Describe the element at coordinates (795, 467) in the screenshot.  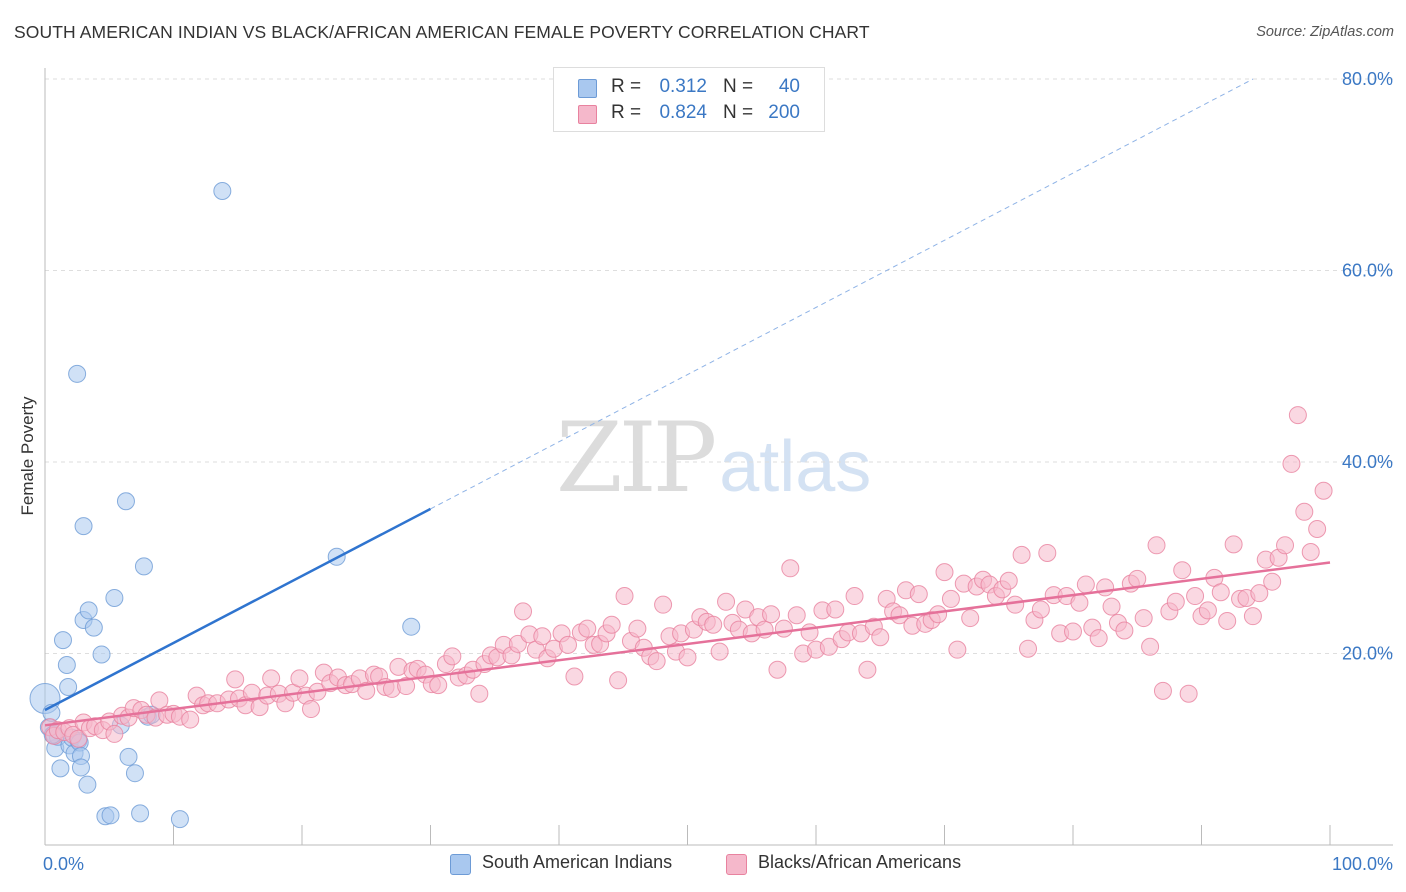
I see `watermark-atlas: atlas` at that location.